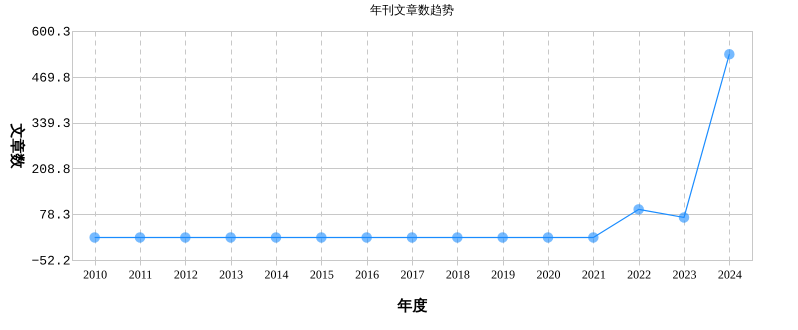 This screenshot has width=798, height=330. I want to click on x-tick-label: 2016, so click(367, 275).